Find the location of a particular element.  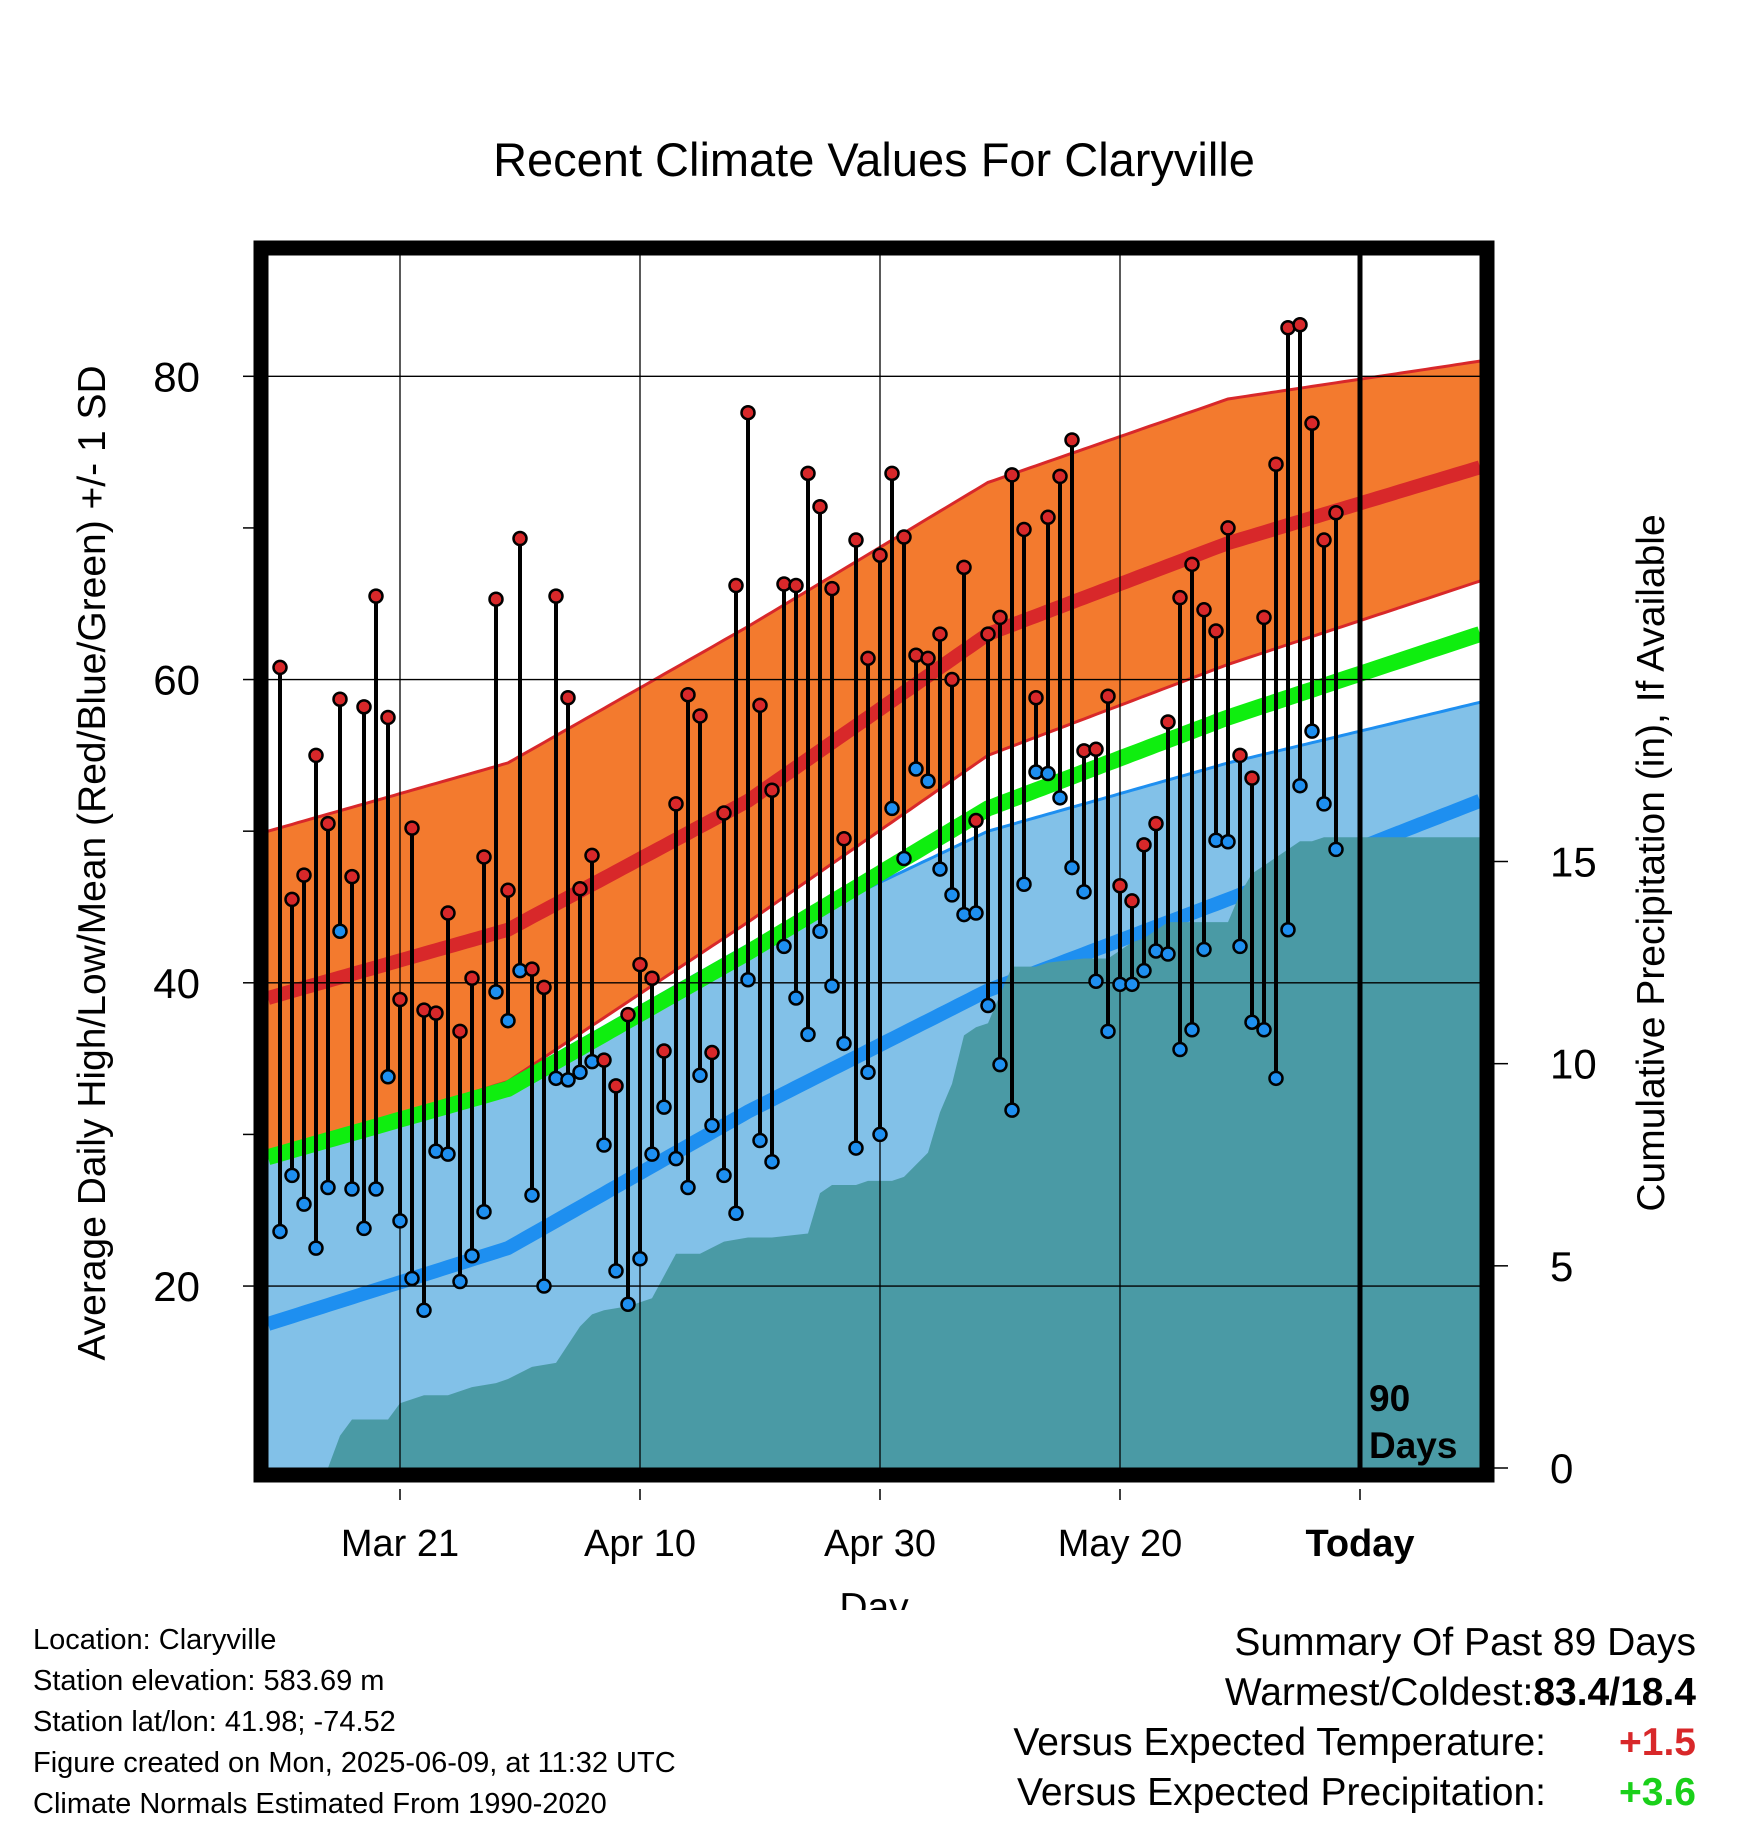

latlon-line: Station lat/lon: 41.98; -74.52 is located at coordinates (214, 1722).